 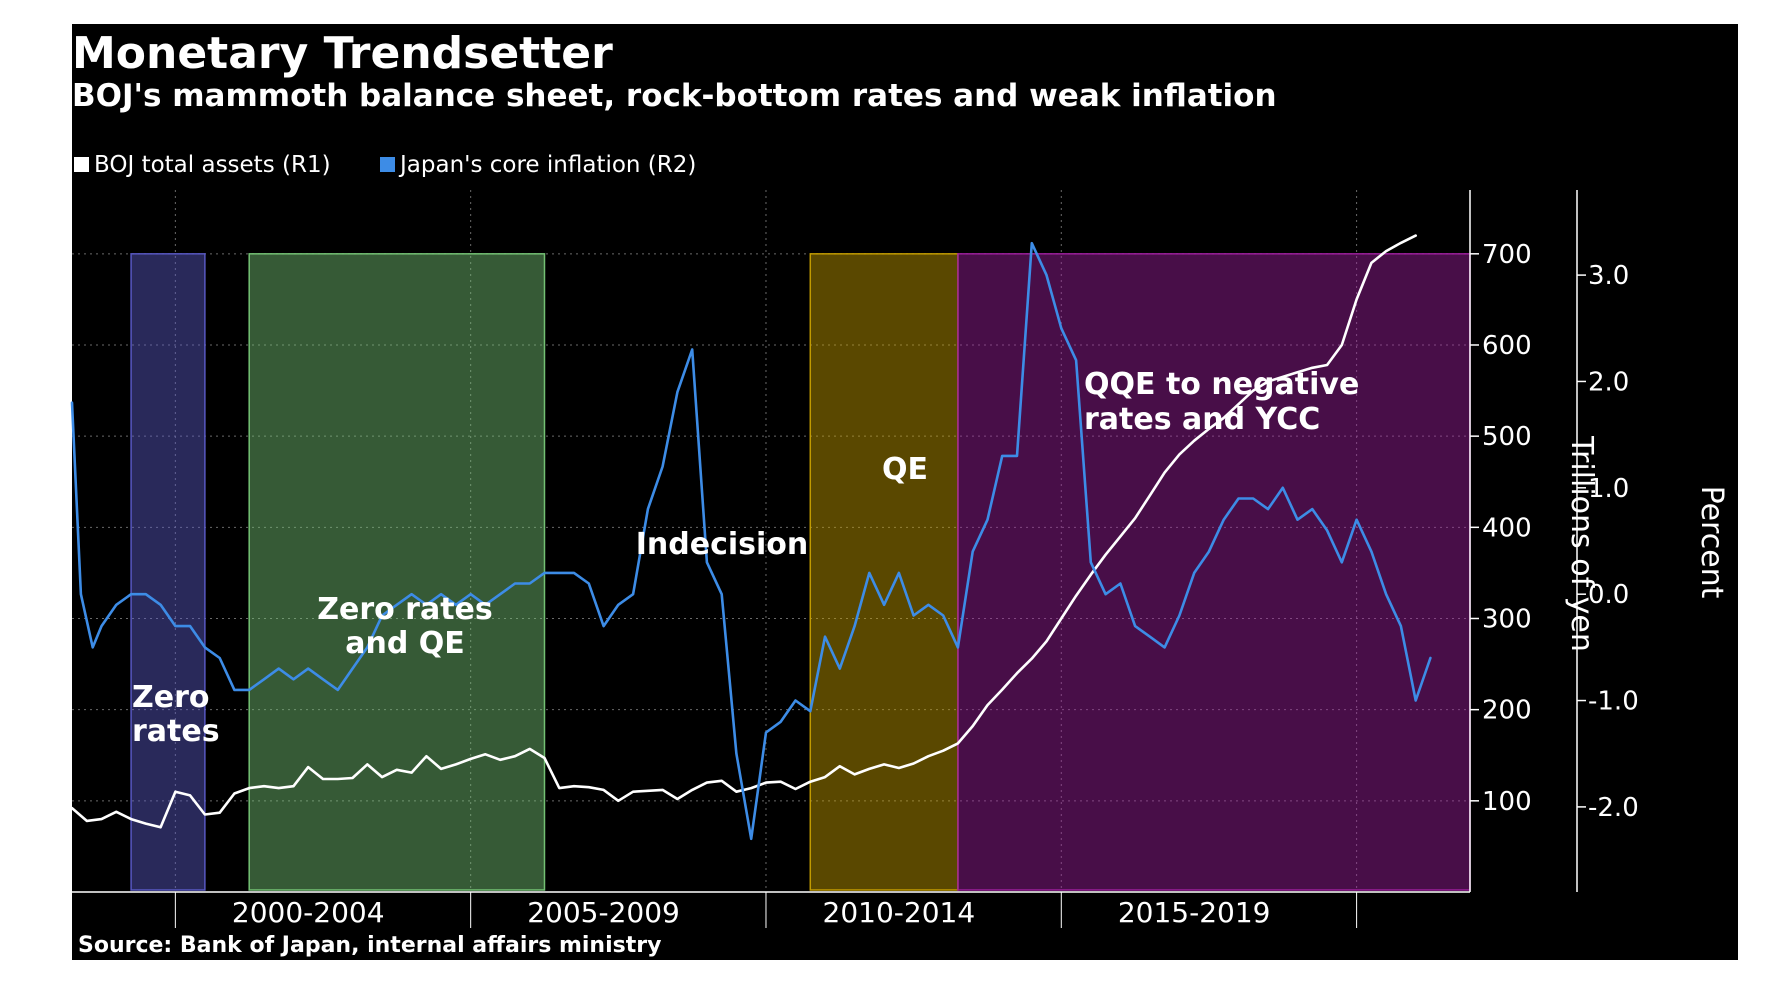 I want to click on annotation-zero-rates-qe-line-1: Zero rates, so click(x=405, y=609).